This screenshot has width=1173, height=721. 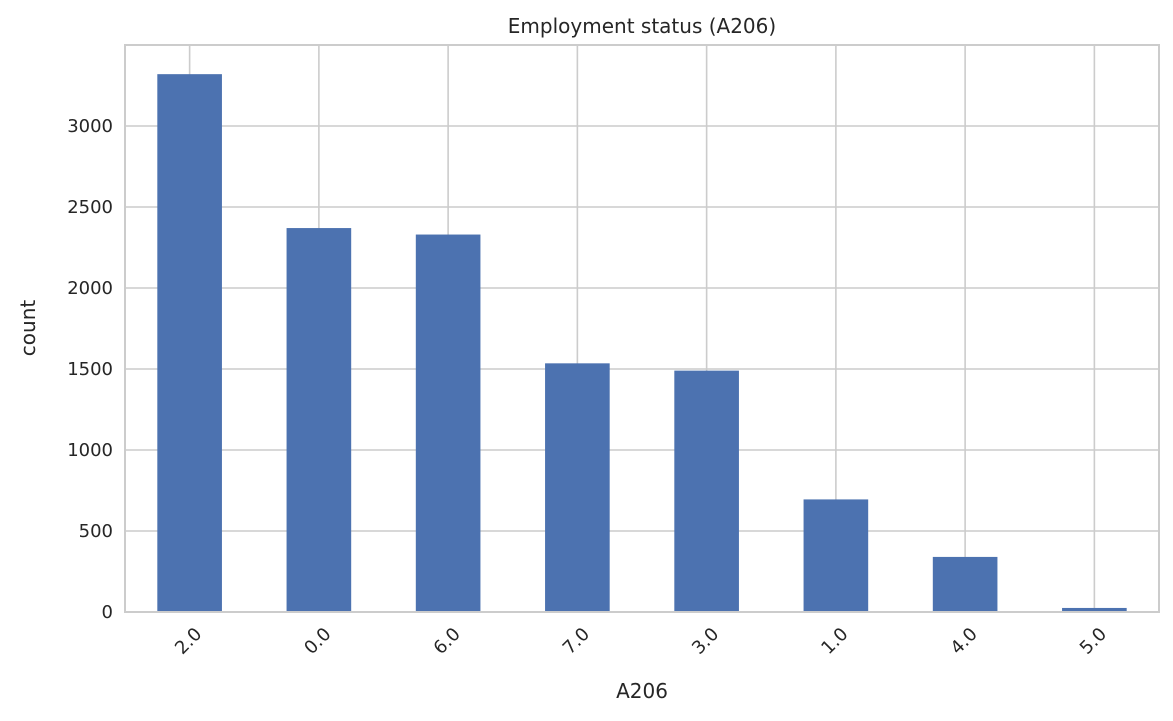 What do you see at coordinates (28, 328) in the screenshot?
I see `y-axis-label: count` at bounding box center [28, 328].